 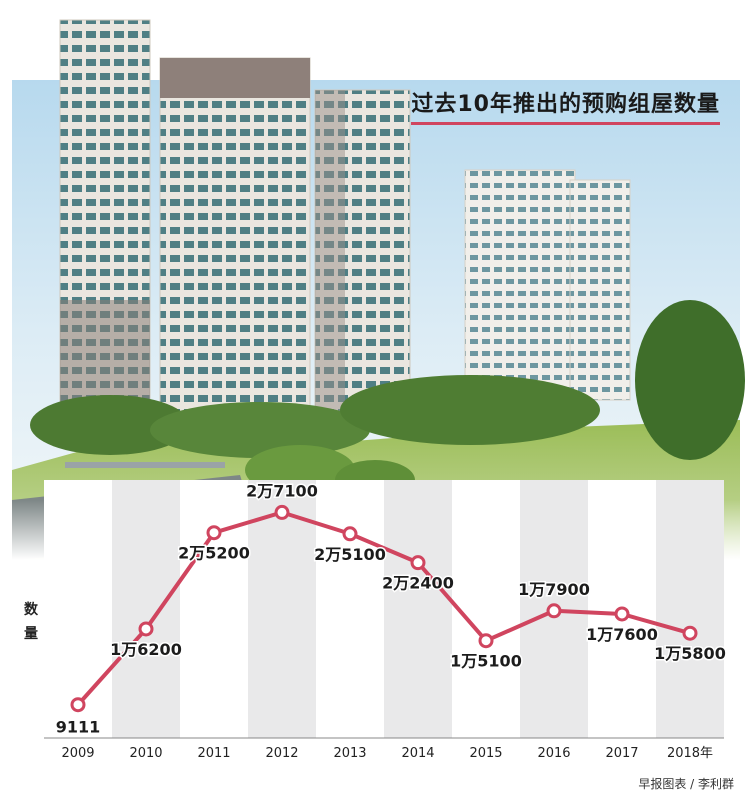 I want to click on data-label: 1万5100, so click(x=486, y=661).